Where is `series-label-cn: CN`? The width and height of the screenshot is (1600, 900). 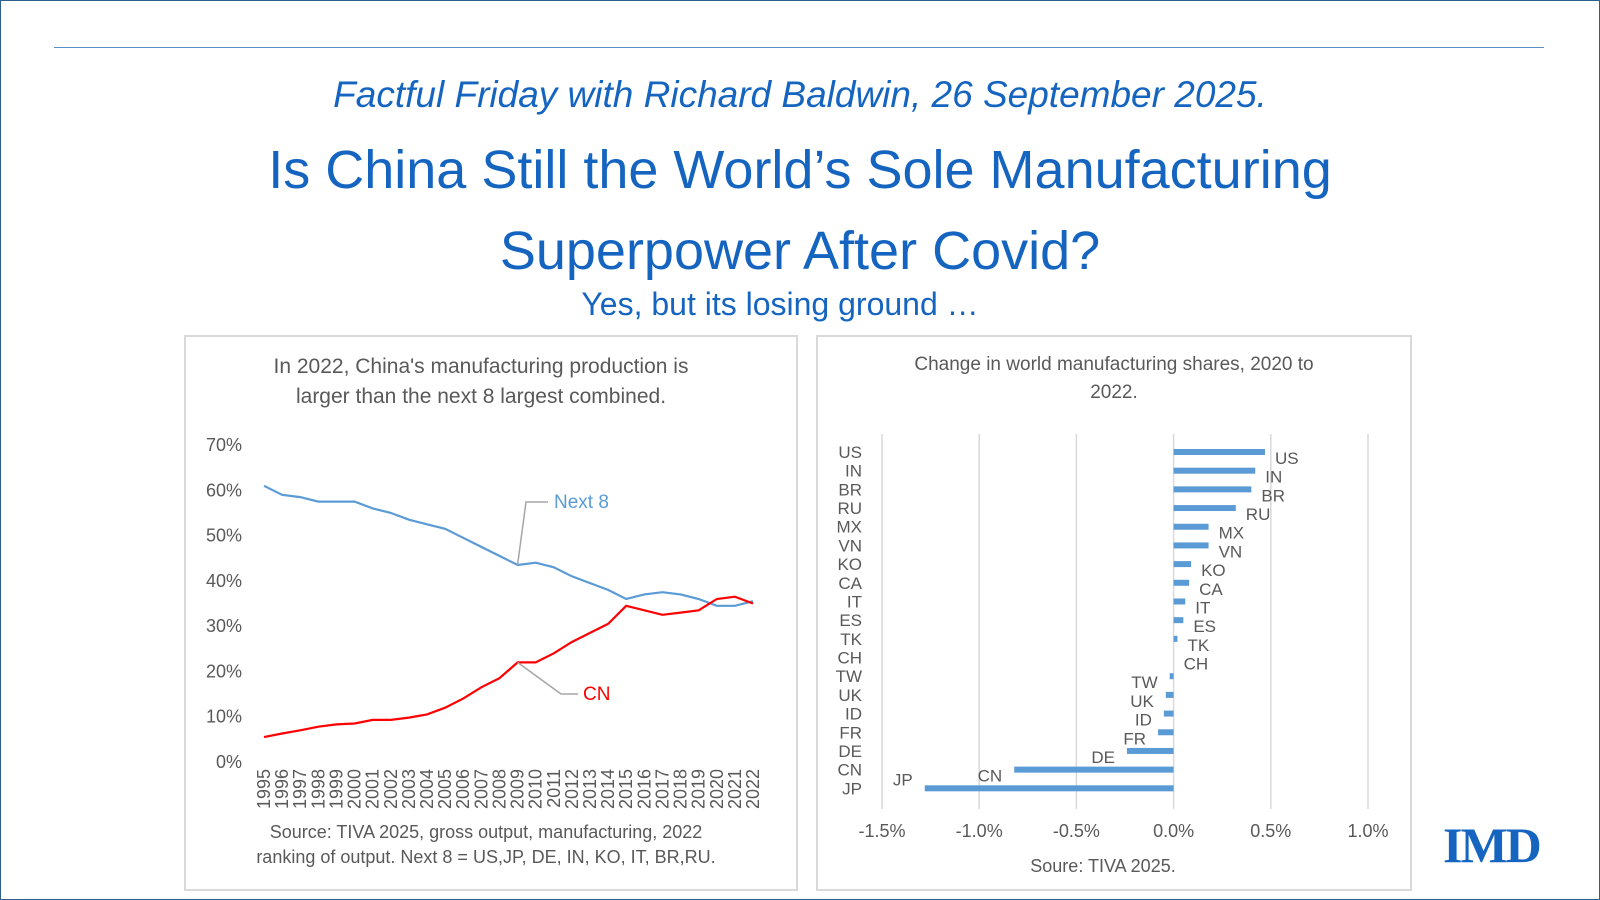
series-label-cn: CN is located at coordinates (596, 694).